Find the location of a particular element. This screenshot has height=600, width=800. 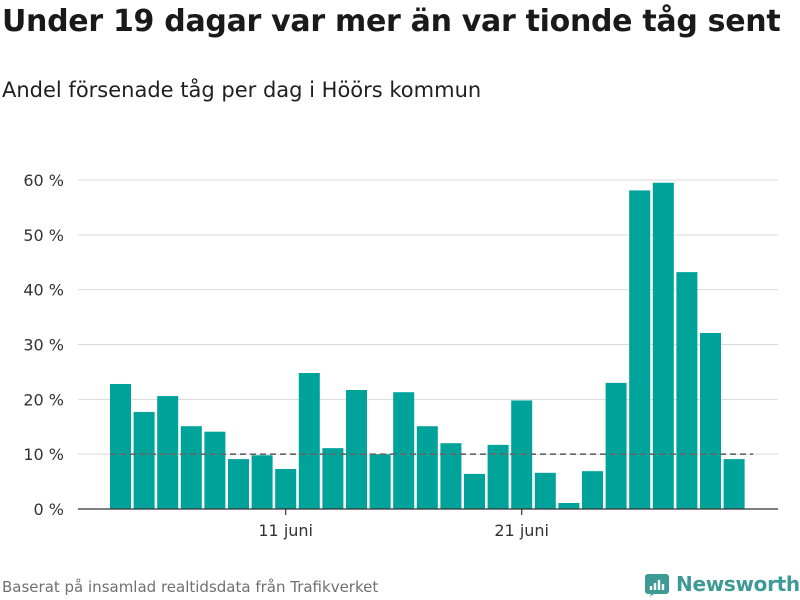

y-tick-label: 10 % is located at coordinates (43, 454).